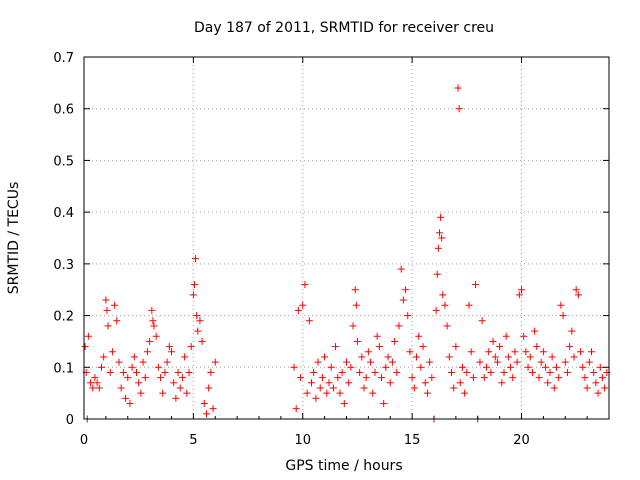  I want to click on y-tick-label: 0.4, so click(63, 213).